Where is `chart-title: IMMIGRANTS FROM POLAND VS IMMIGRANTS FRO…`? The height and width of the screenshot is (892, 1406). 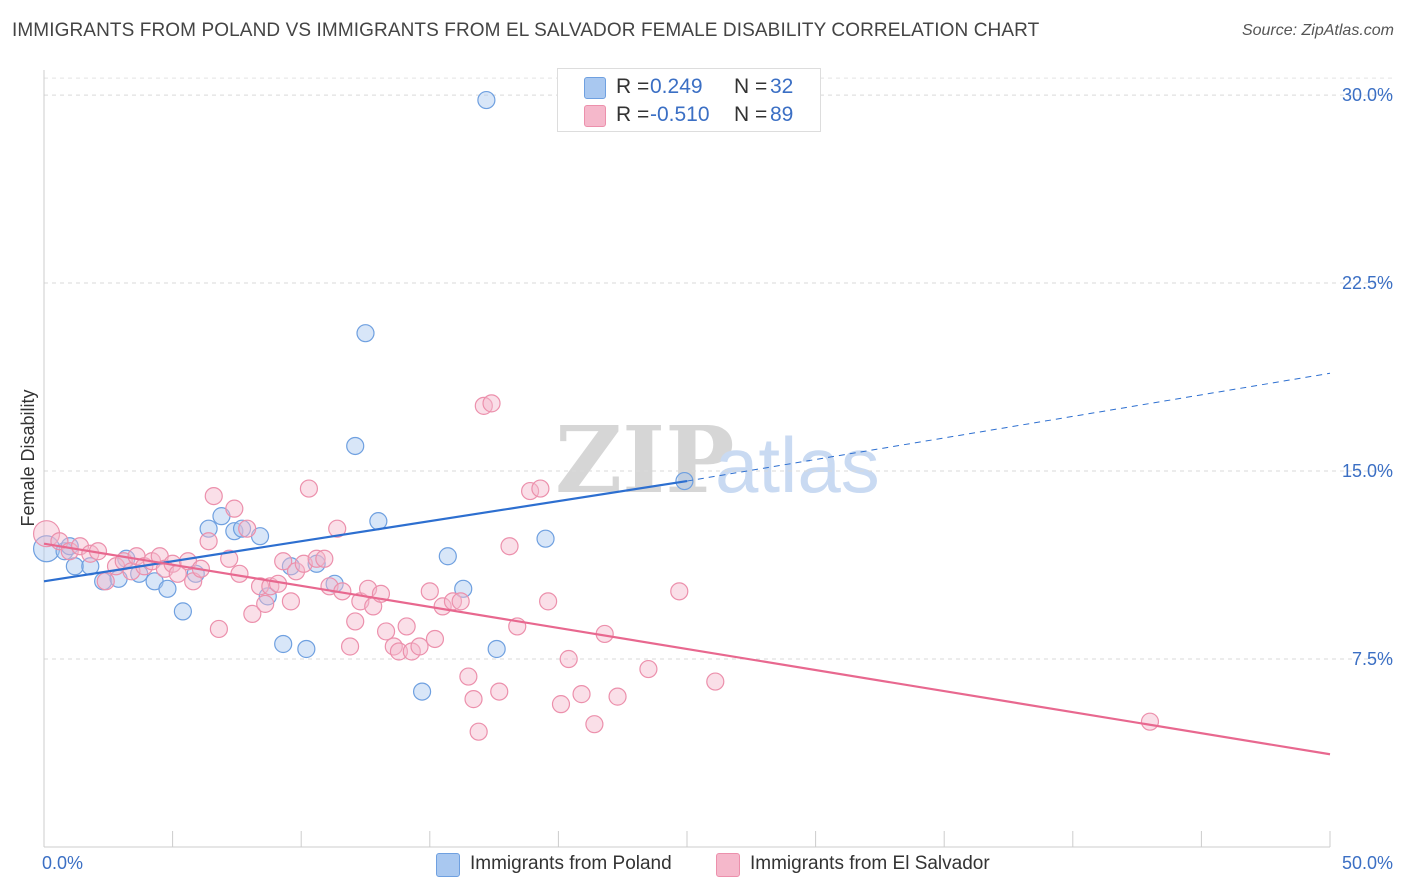 chart-title: IMMIGRANTS FROM POLAND VS IMMIGRANTS FRO… is located at coordinates (526, 30).